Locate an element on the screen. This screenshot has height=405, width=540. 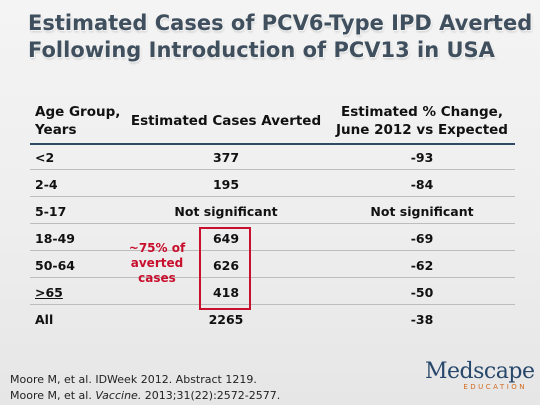
row-3-pct: Not significant is located at coordinates (422, 211).